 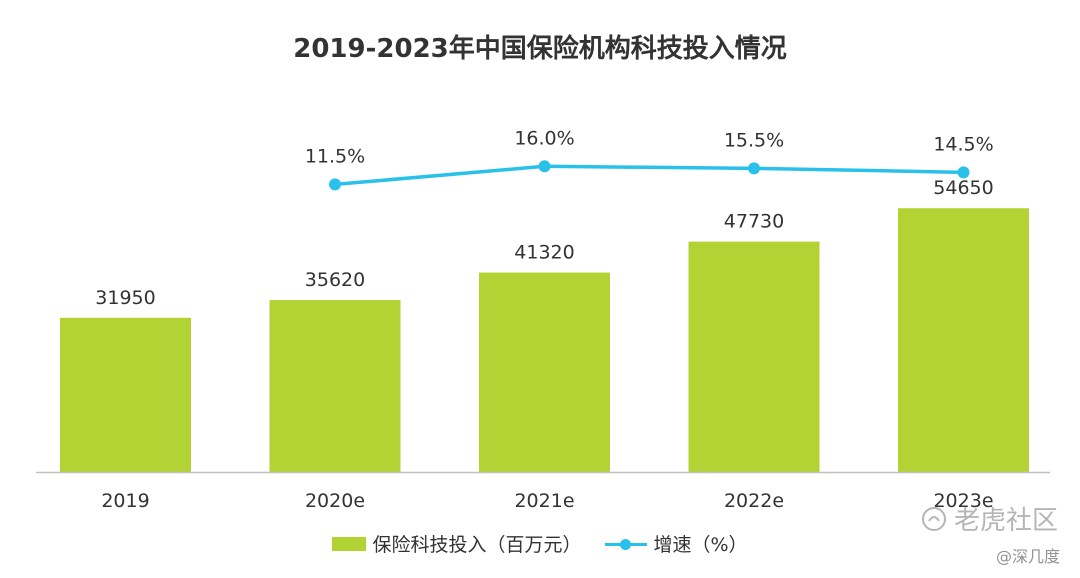 I want to click on x-tick-label: 2020e, so click(x=335, y=501).